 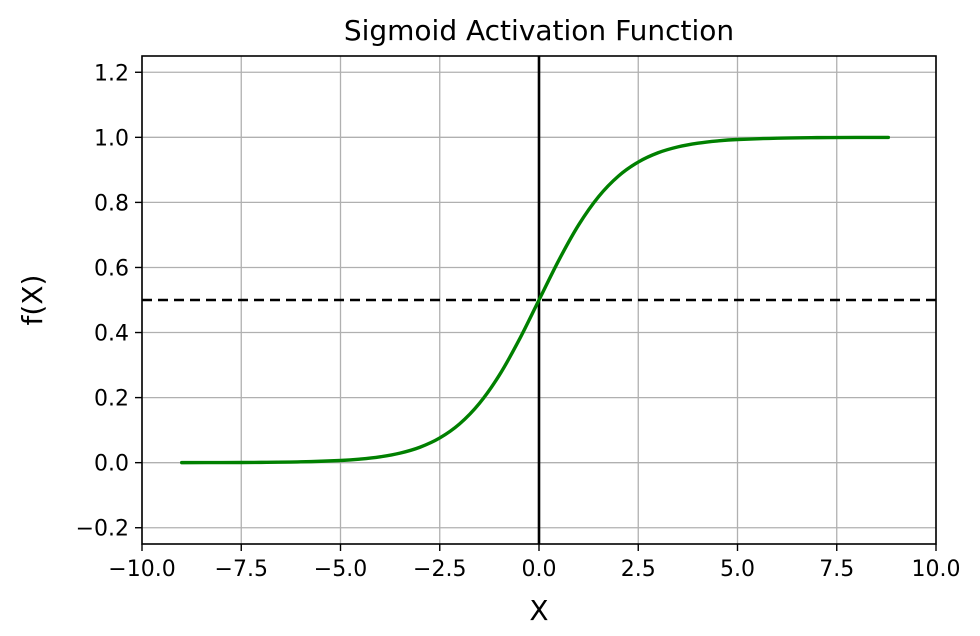 I want to click on y-tick-label: 0.2, so click(x=111, y=399).